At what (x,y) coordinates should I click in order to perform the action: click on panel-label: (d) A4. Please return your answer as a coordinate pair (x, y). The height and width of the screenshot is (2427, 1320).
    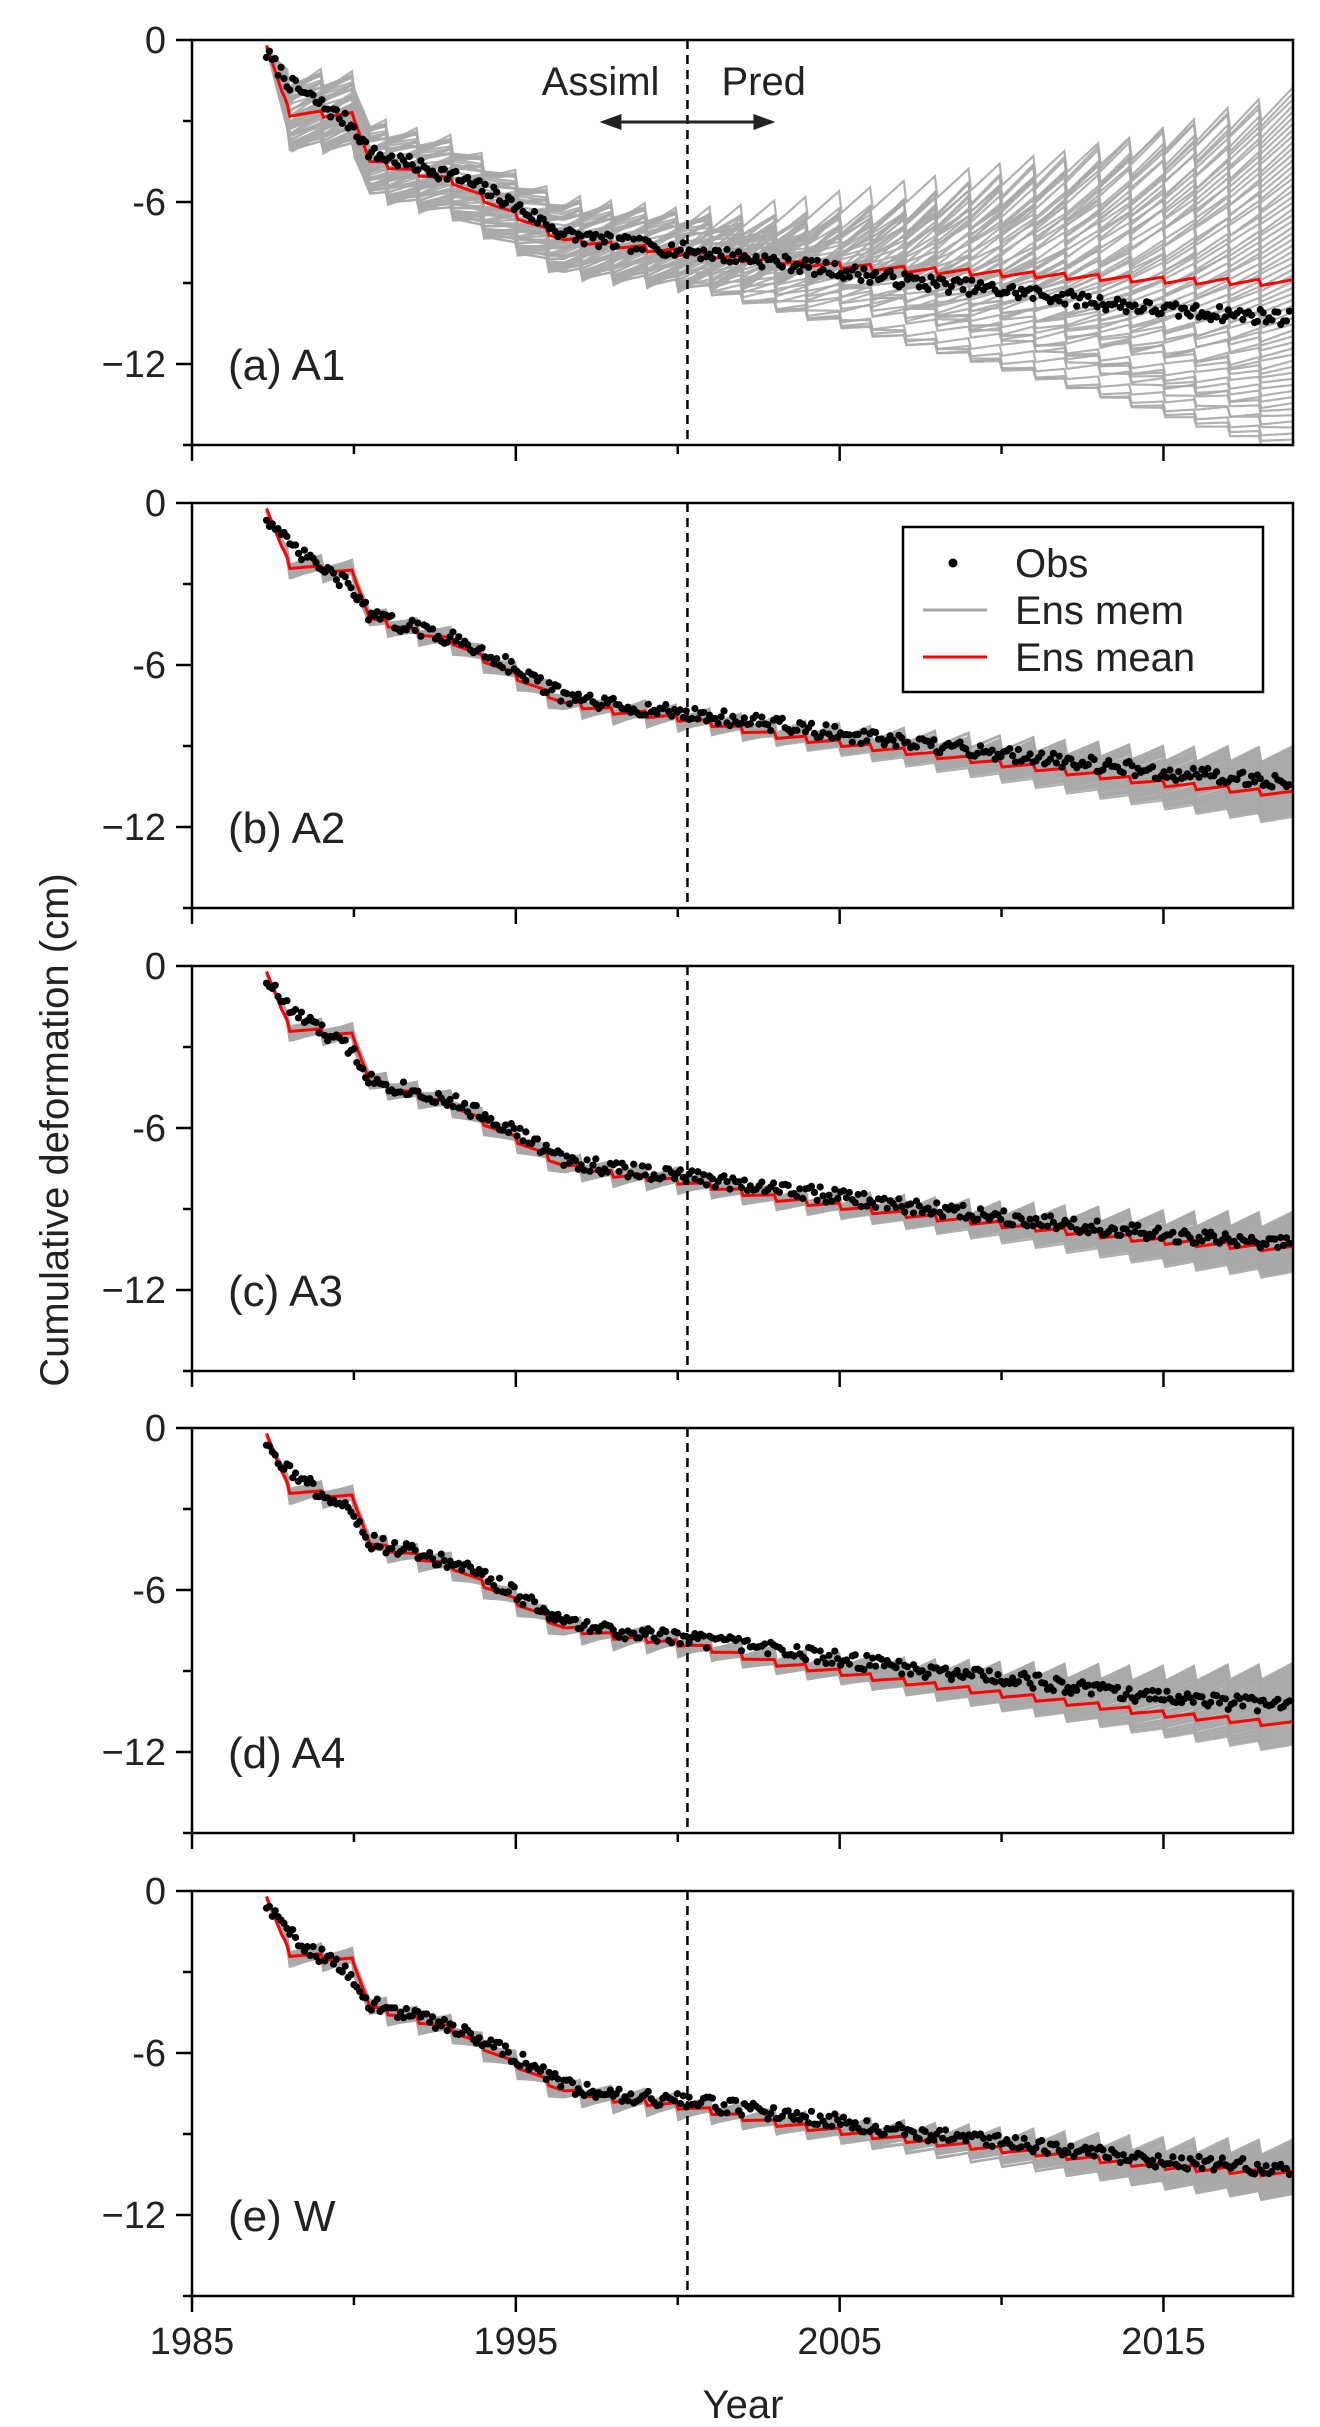
    Looking at the image, I should click on (286, 1753).